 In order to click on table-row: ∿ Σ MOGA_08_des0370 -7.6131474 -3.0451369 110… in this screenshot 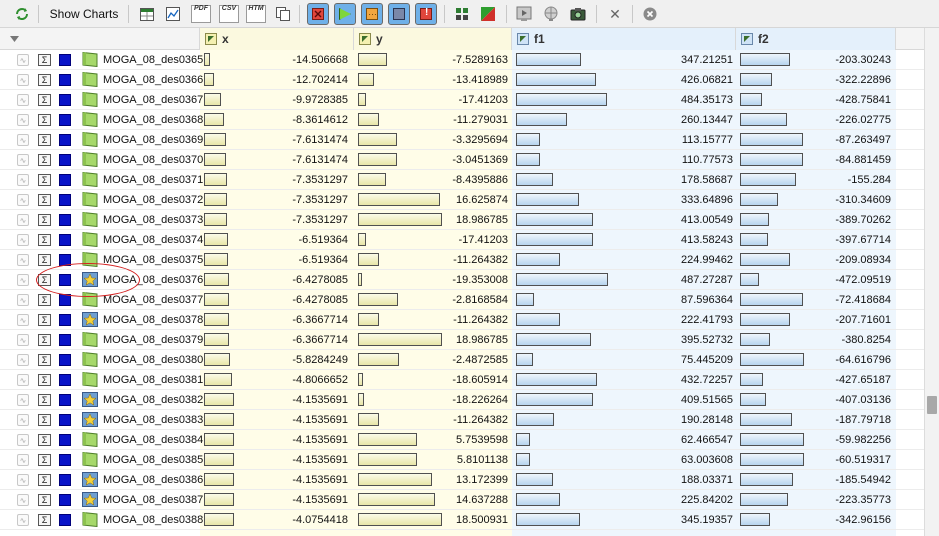, I will do `click(462, 160)`.